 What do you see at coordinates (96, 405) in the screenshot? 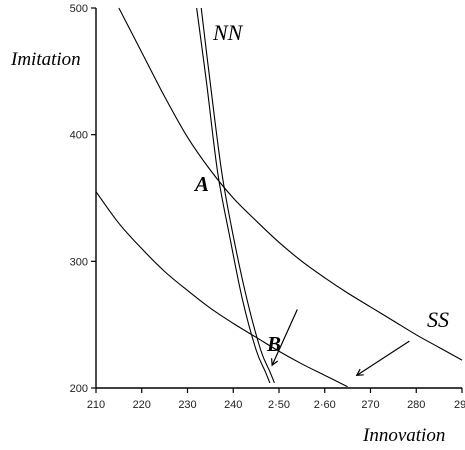
I see `x-tick-label: 210` at bounding box center [96, 405].